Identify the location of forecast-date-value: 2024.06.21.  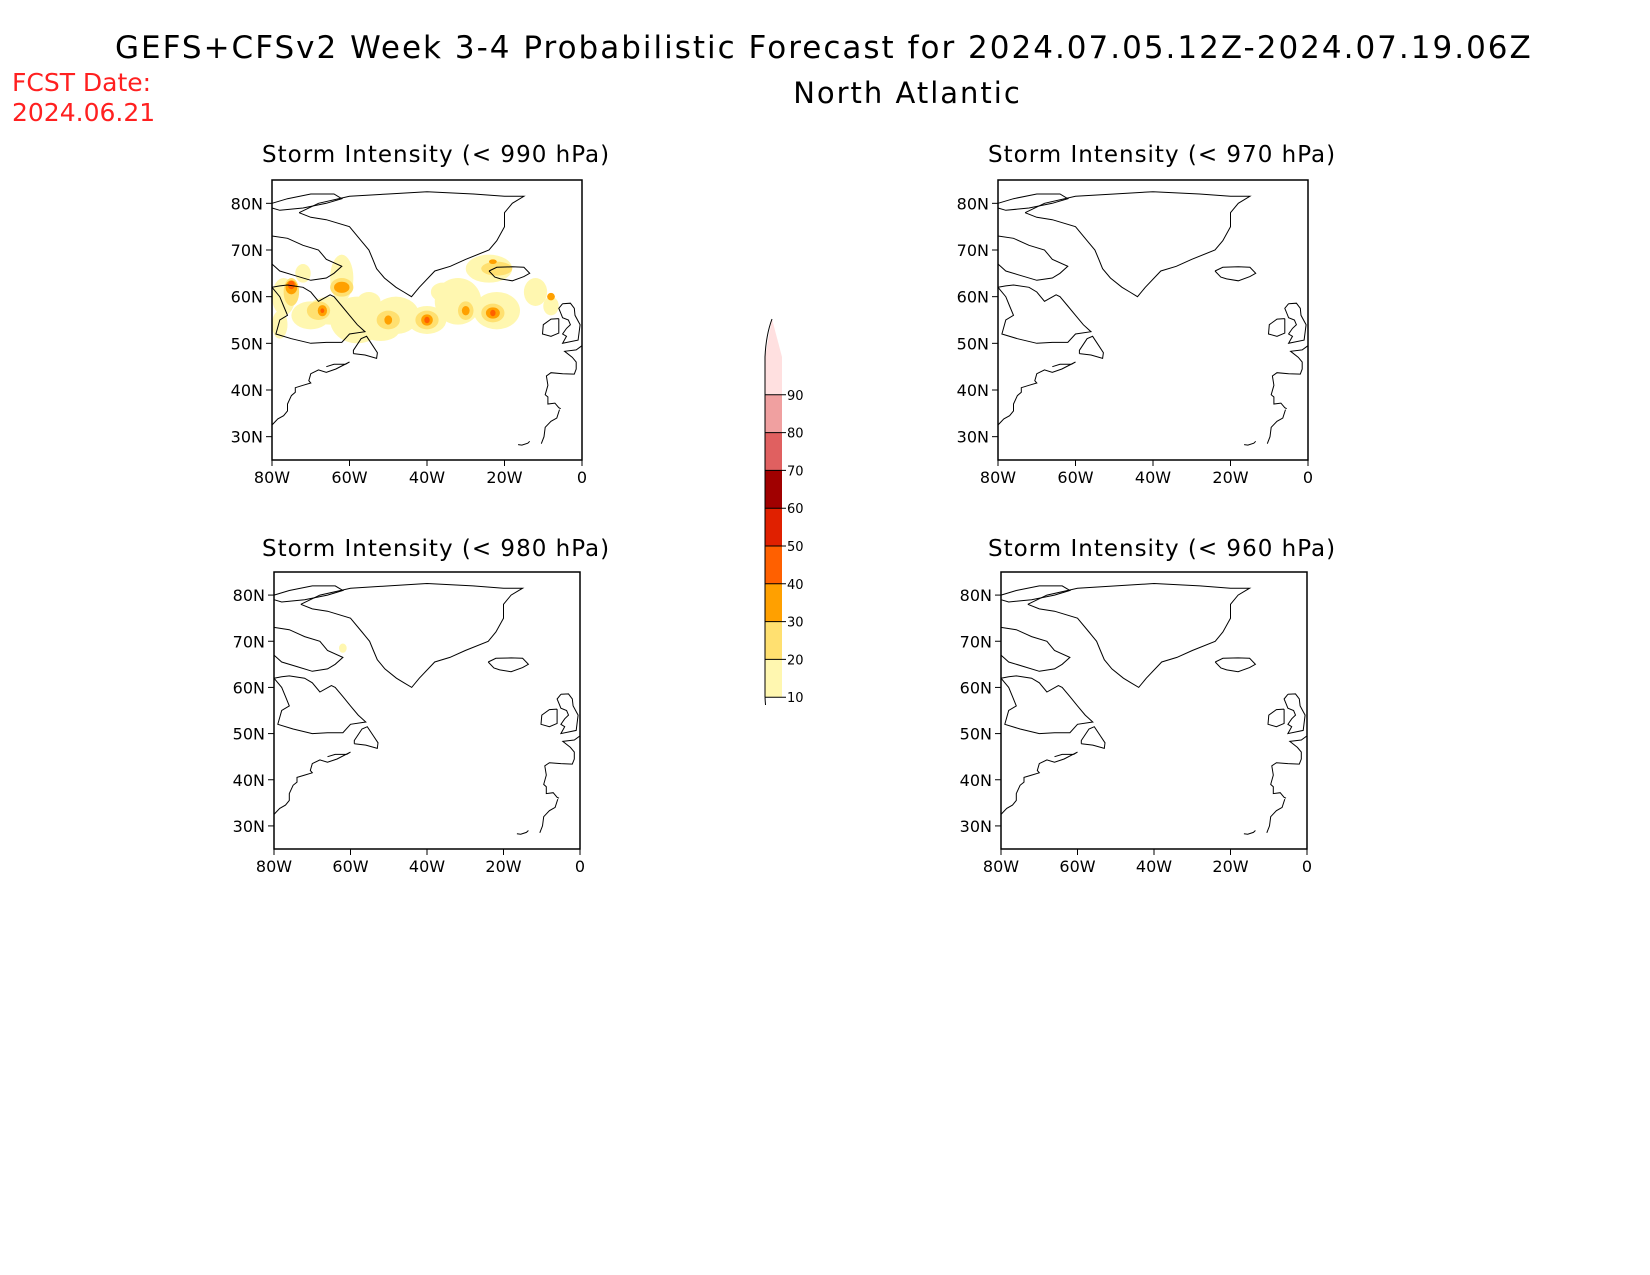
(84, 112).